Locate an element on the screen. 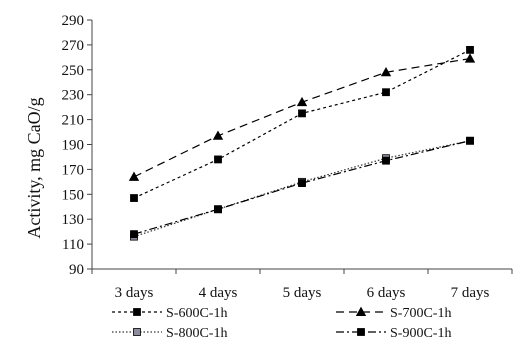 The height and width of the screenshot is (347, 527). y-tick-label: 230 is located at coordinates (73, 96).